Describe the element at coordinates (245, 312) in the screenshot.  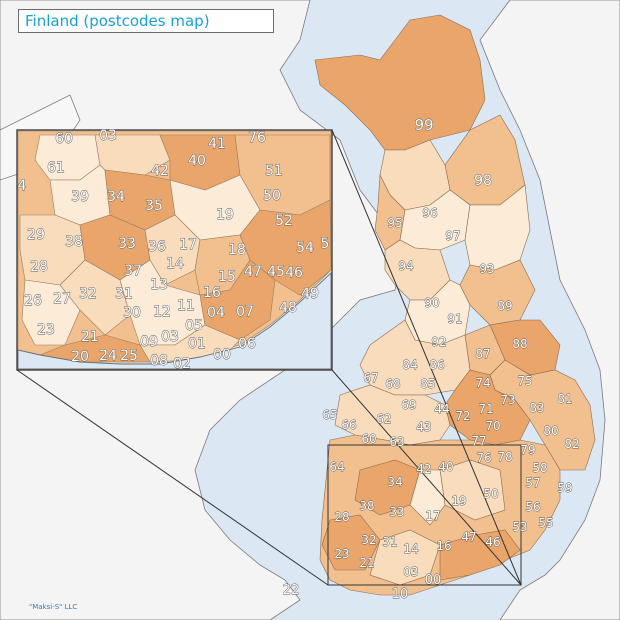
I see `inset-postcode-07: 07` at that location.